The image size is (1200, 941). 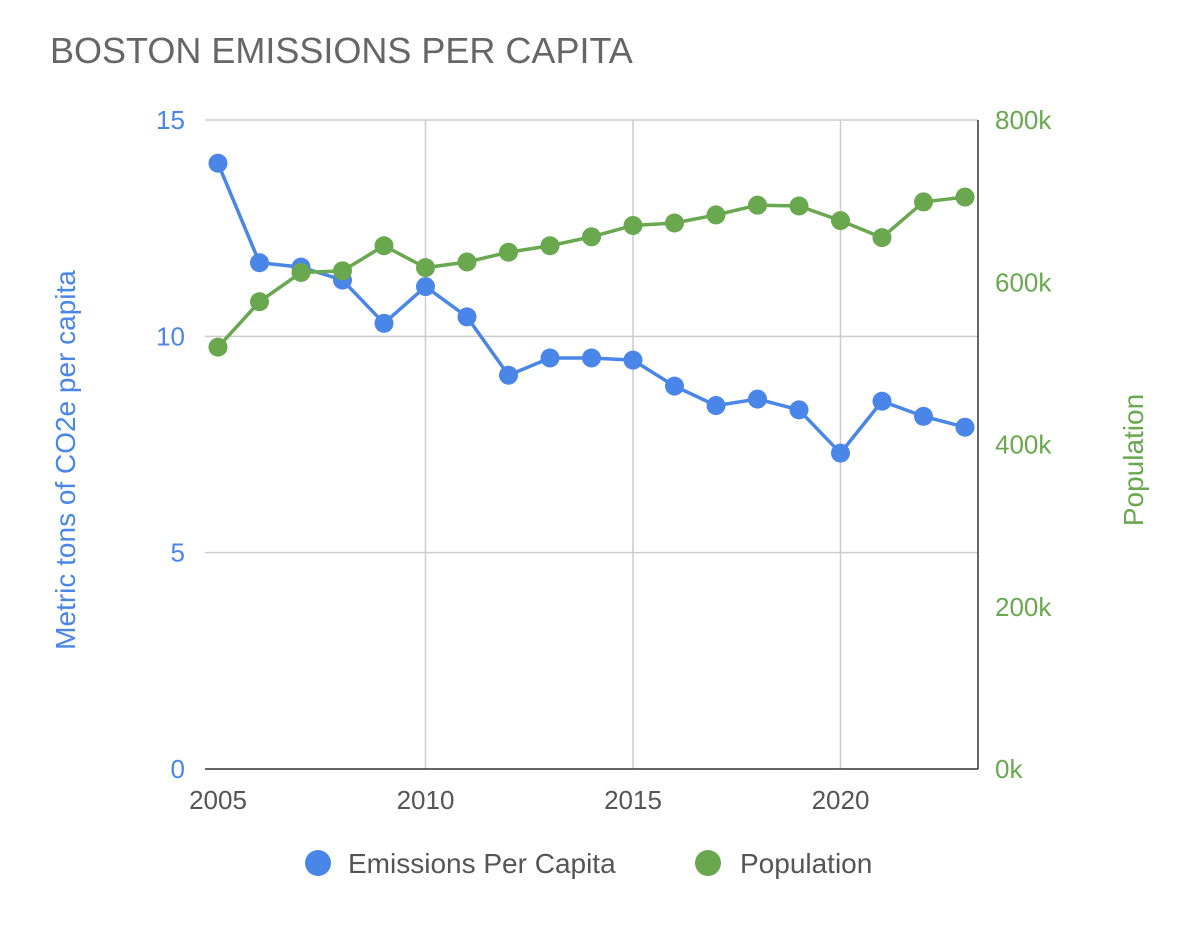 I want to click on series-line-population, so click(x=591, y=272).